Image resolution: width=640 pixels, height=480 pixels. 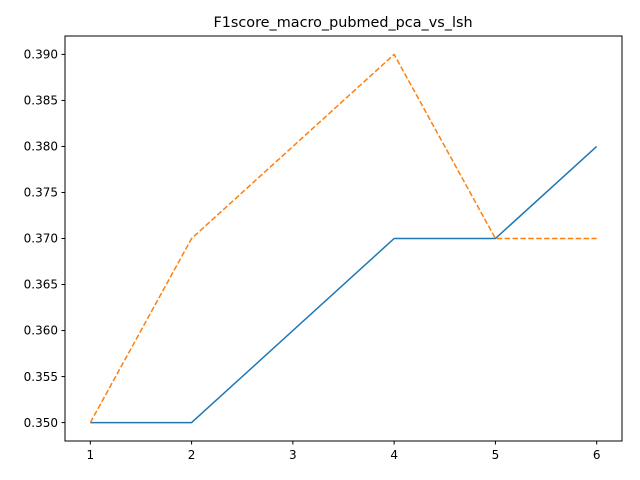 I want to click on y-tick-label: 0.360, so click(x=41, y=331).